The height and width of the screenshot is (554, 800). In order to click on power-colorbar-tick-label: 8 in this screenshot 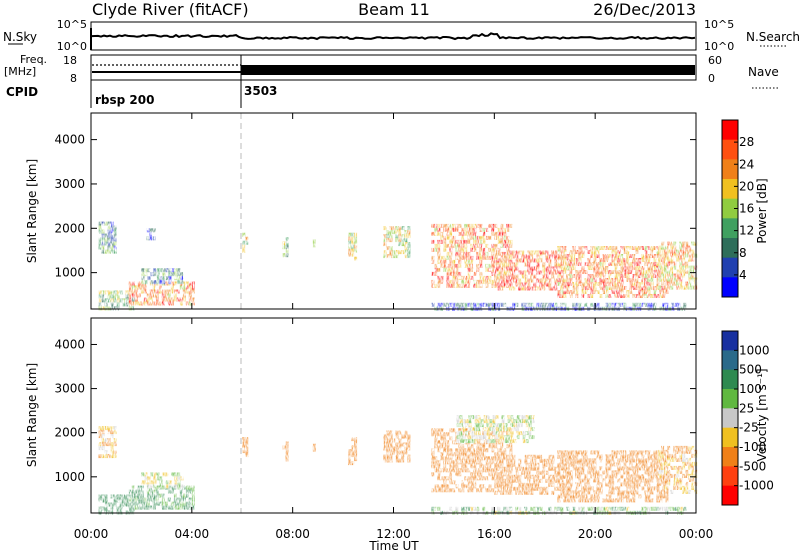, I will do `click(743, 253)`.